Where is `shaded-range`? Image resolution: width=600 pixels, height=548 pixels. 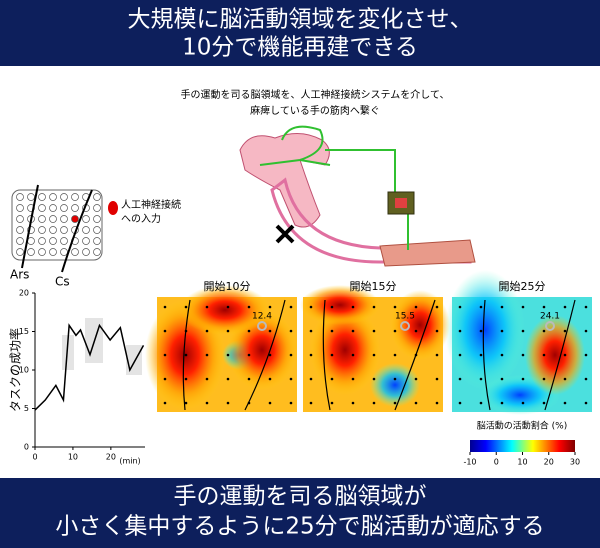 shaded-range is located at coordinates (68, 352).